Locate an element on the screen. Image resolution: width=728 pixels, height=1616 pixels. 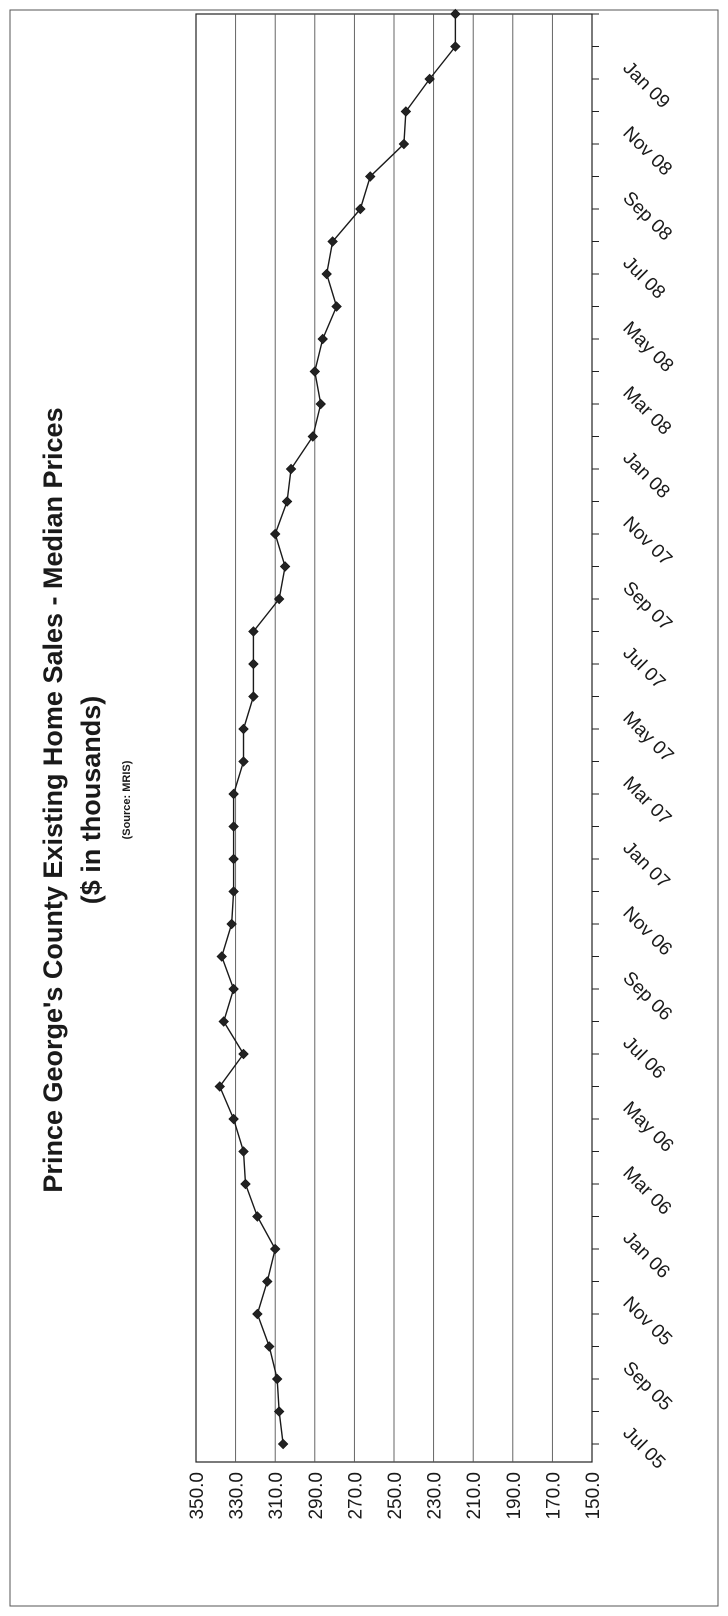
y-tick-label: 270.0 is located at coordinates (355, 1496).